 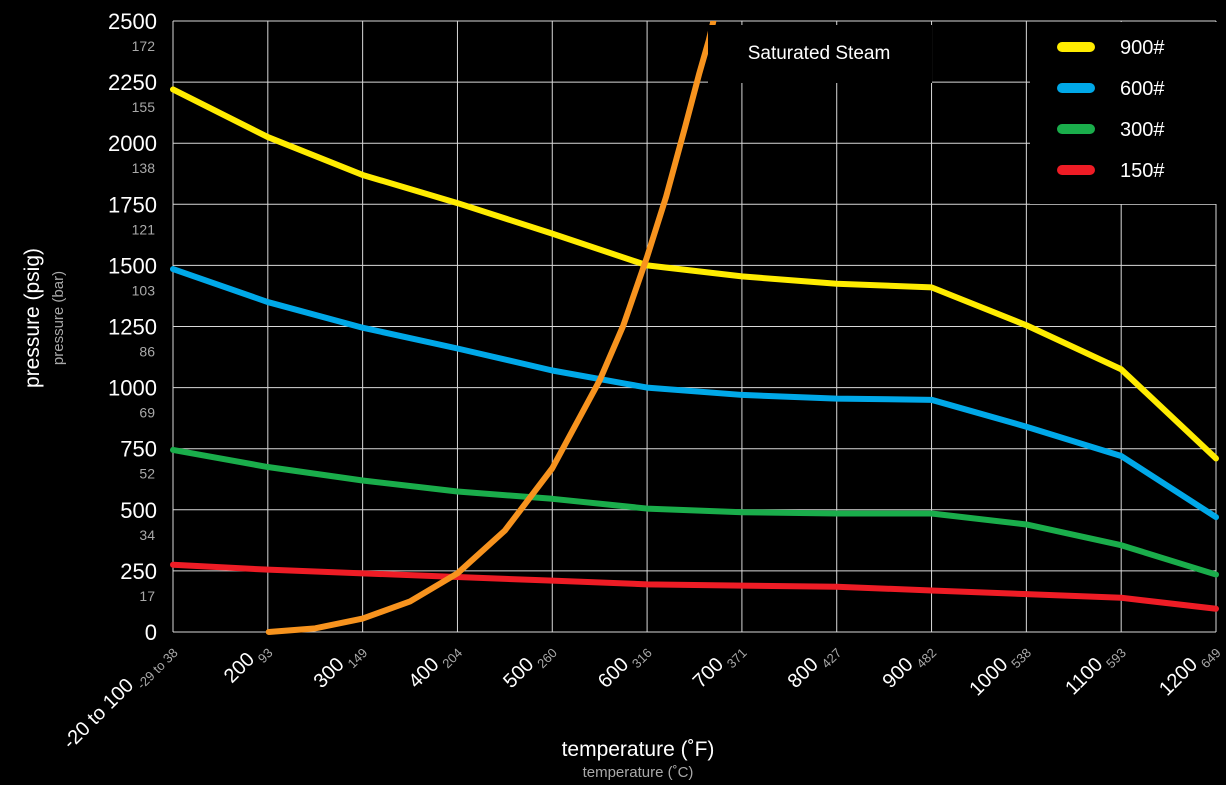 I want to click on saturated-steam-label-background, so click(x=820, y=54).